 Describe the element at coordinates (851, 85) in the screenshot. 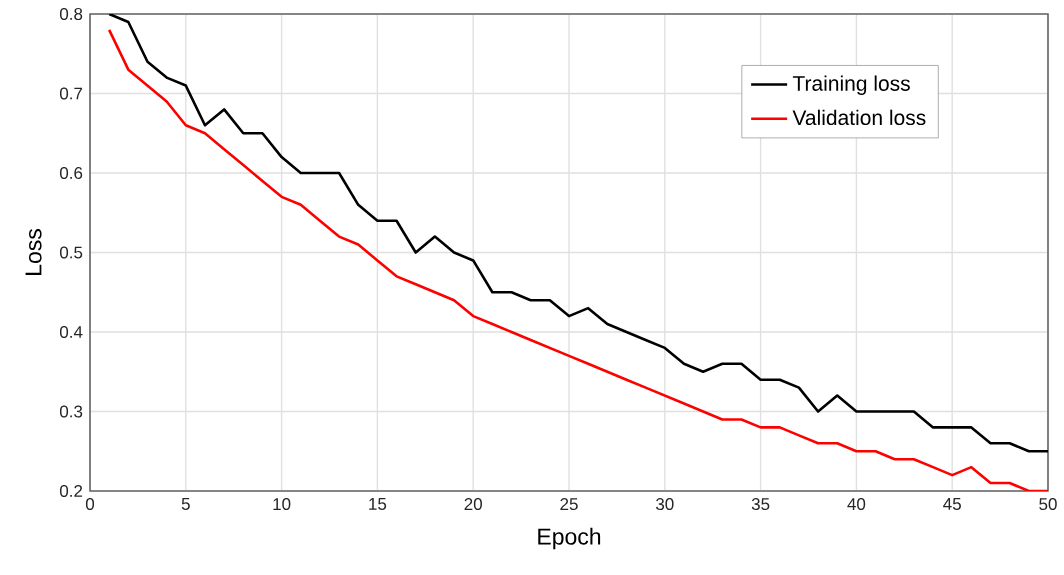

I see `legend-label: Training loss` at that location.